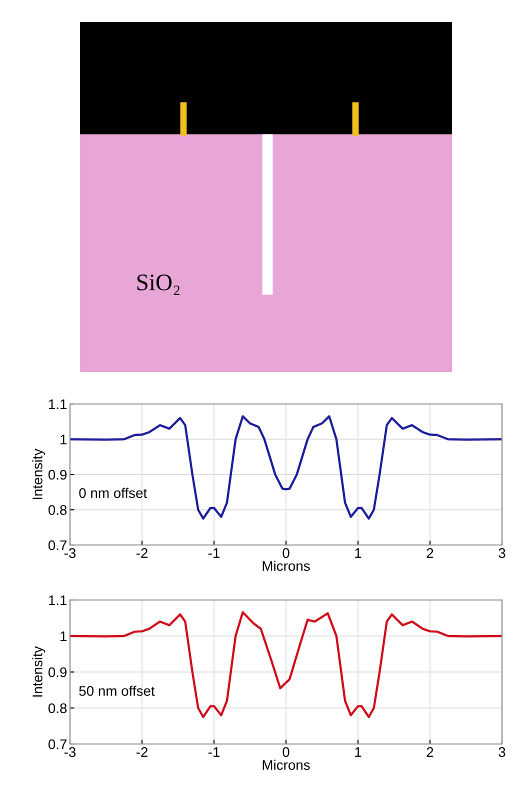  What do you see at coordinates (117, 691) in the screenshot?
I see `annotation: 50 nm offset` at bounding box center [117, 691].